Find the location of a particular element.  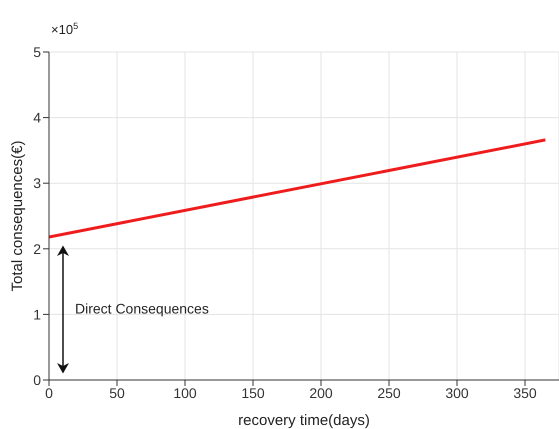

x-tick-label: 150 is located at coordinates (253, 392).